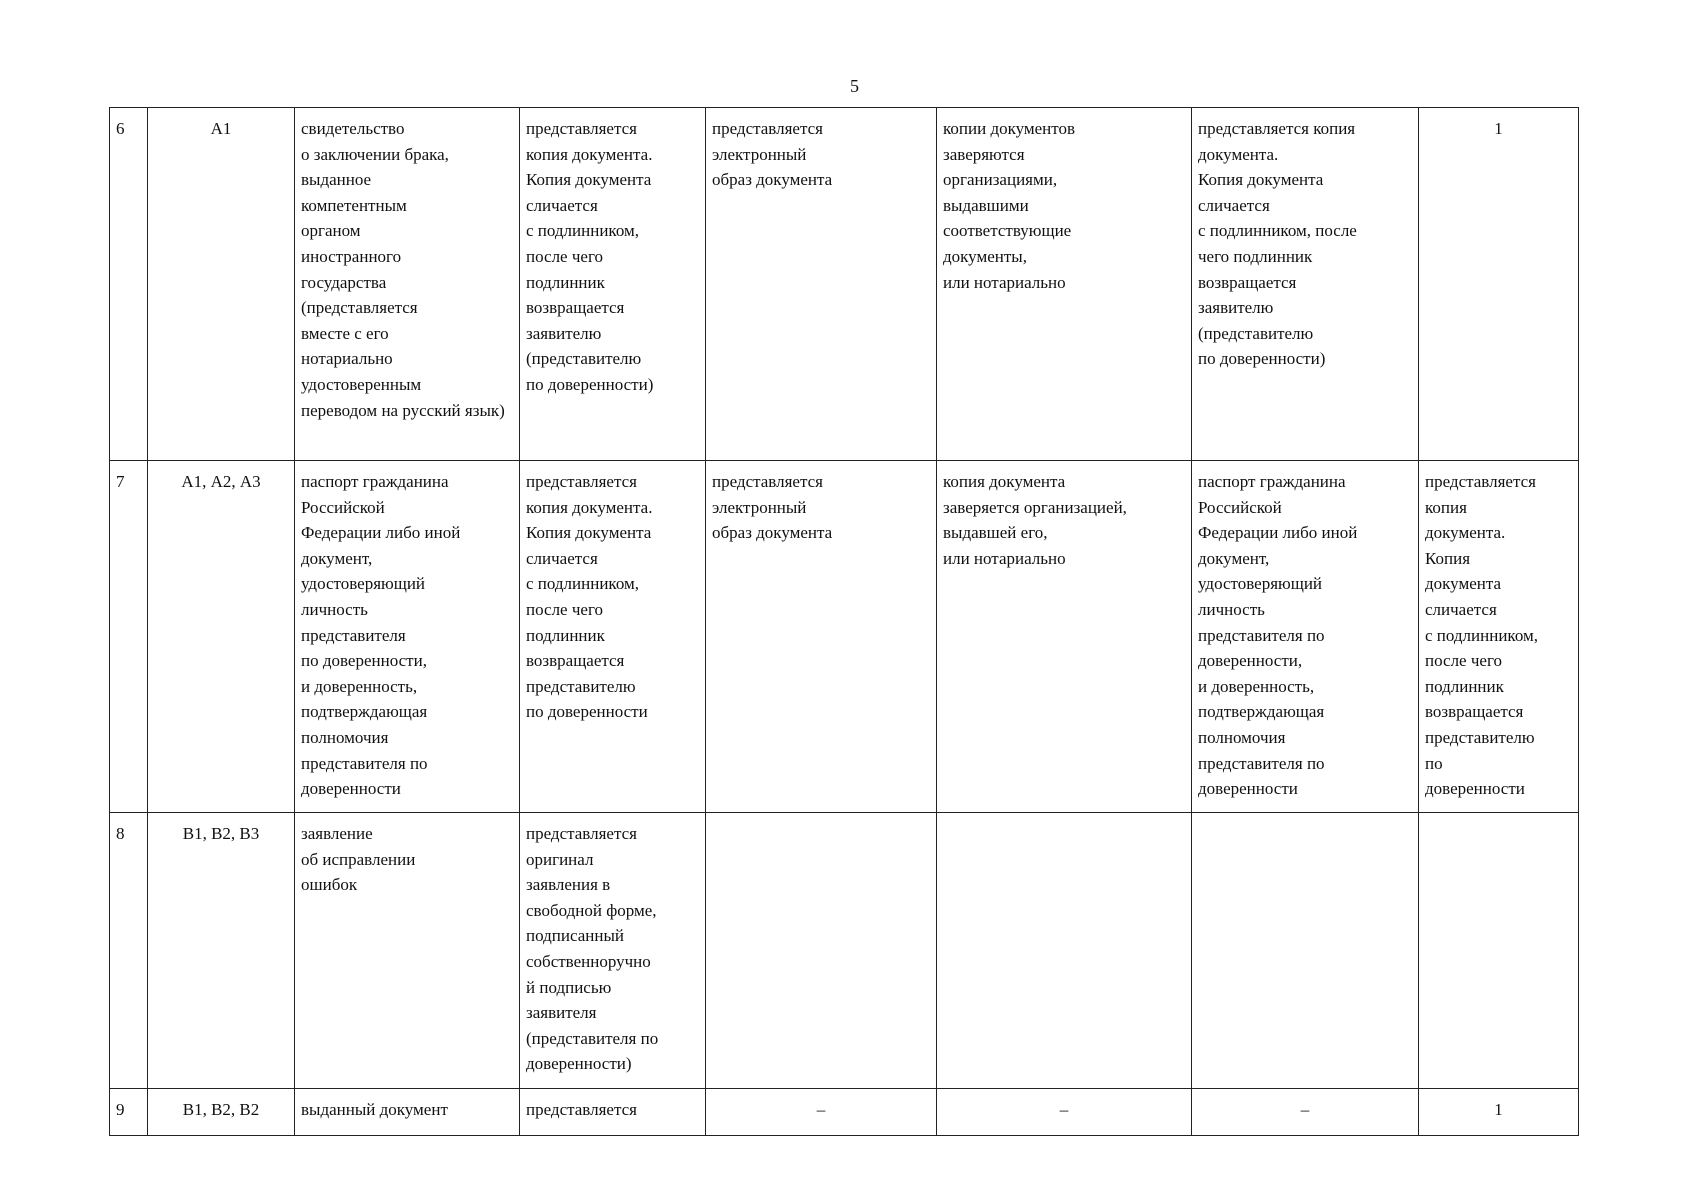 The width and height of the screenshot is (1697, 1200). What do you see at coordinates (854, 86) in the screenshot?
I see `page-number: 5` at bounding box center [854, 86].